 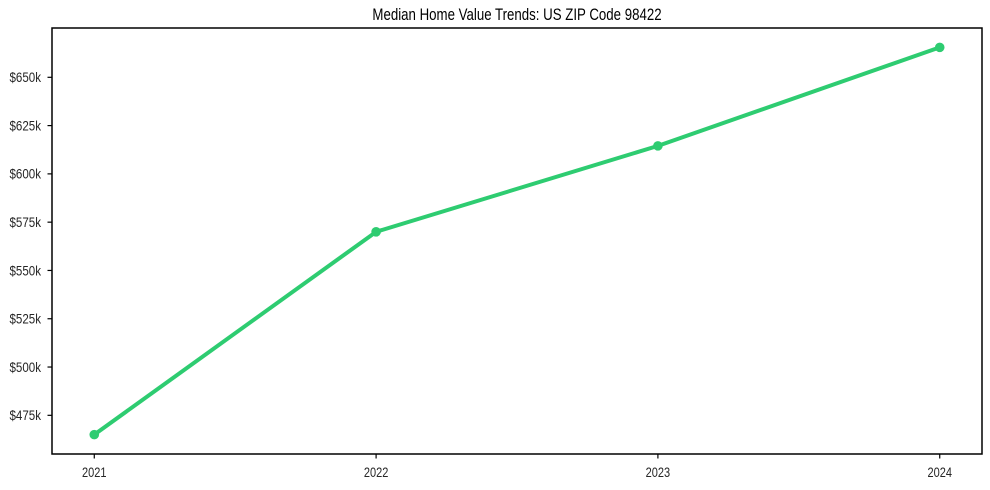 I want to click on x-tick-label: 2021, so click(x=94, y=472).